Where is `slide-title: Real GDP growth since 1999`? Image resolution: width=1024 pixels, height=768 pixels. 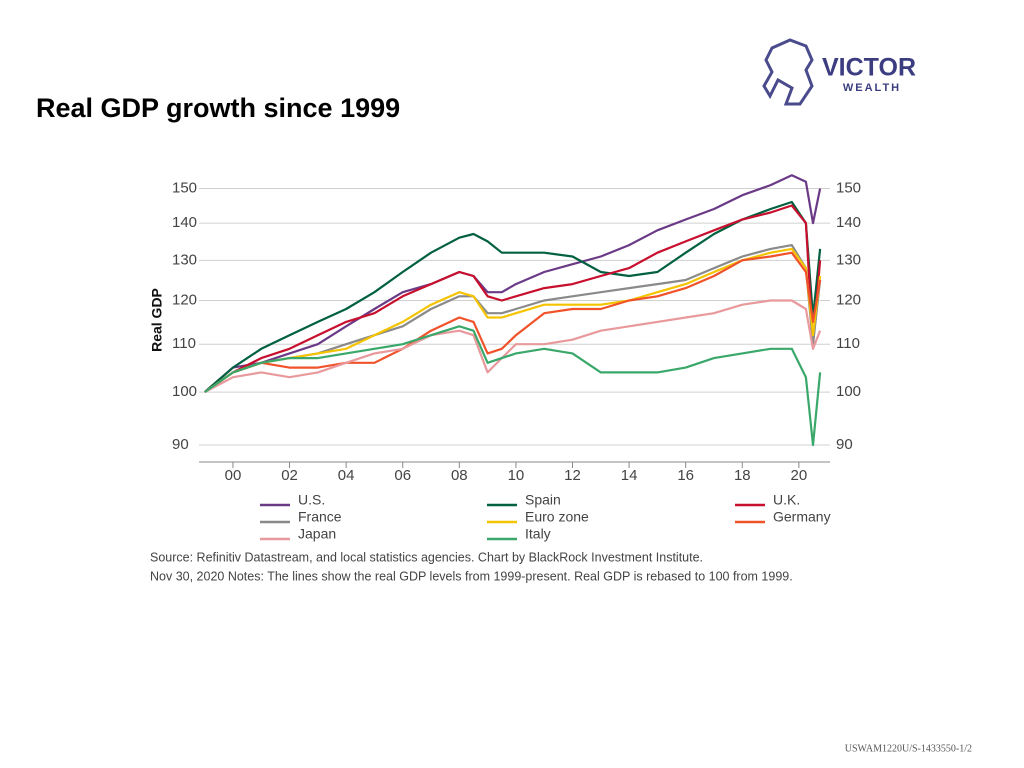
slide-title: Real GDP growth since 1999 is located at coordinates (218, 108).